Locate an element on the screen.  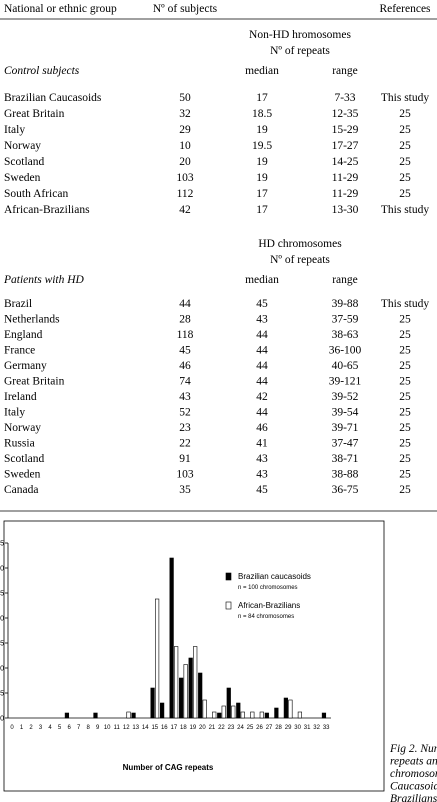
x-tick-label: 19 is located at coordinates (193, 728).